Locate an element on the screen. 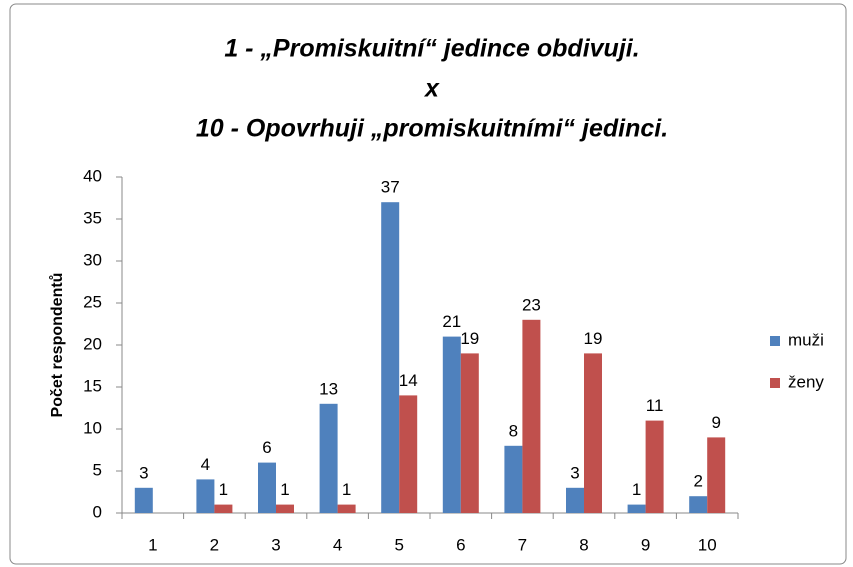 This screenshot has width=853, height=567. y-tick-label: 30 is located at coordinates (92, 259).